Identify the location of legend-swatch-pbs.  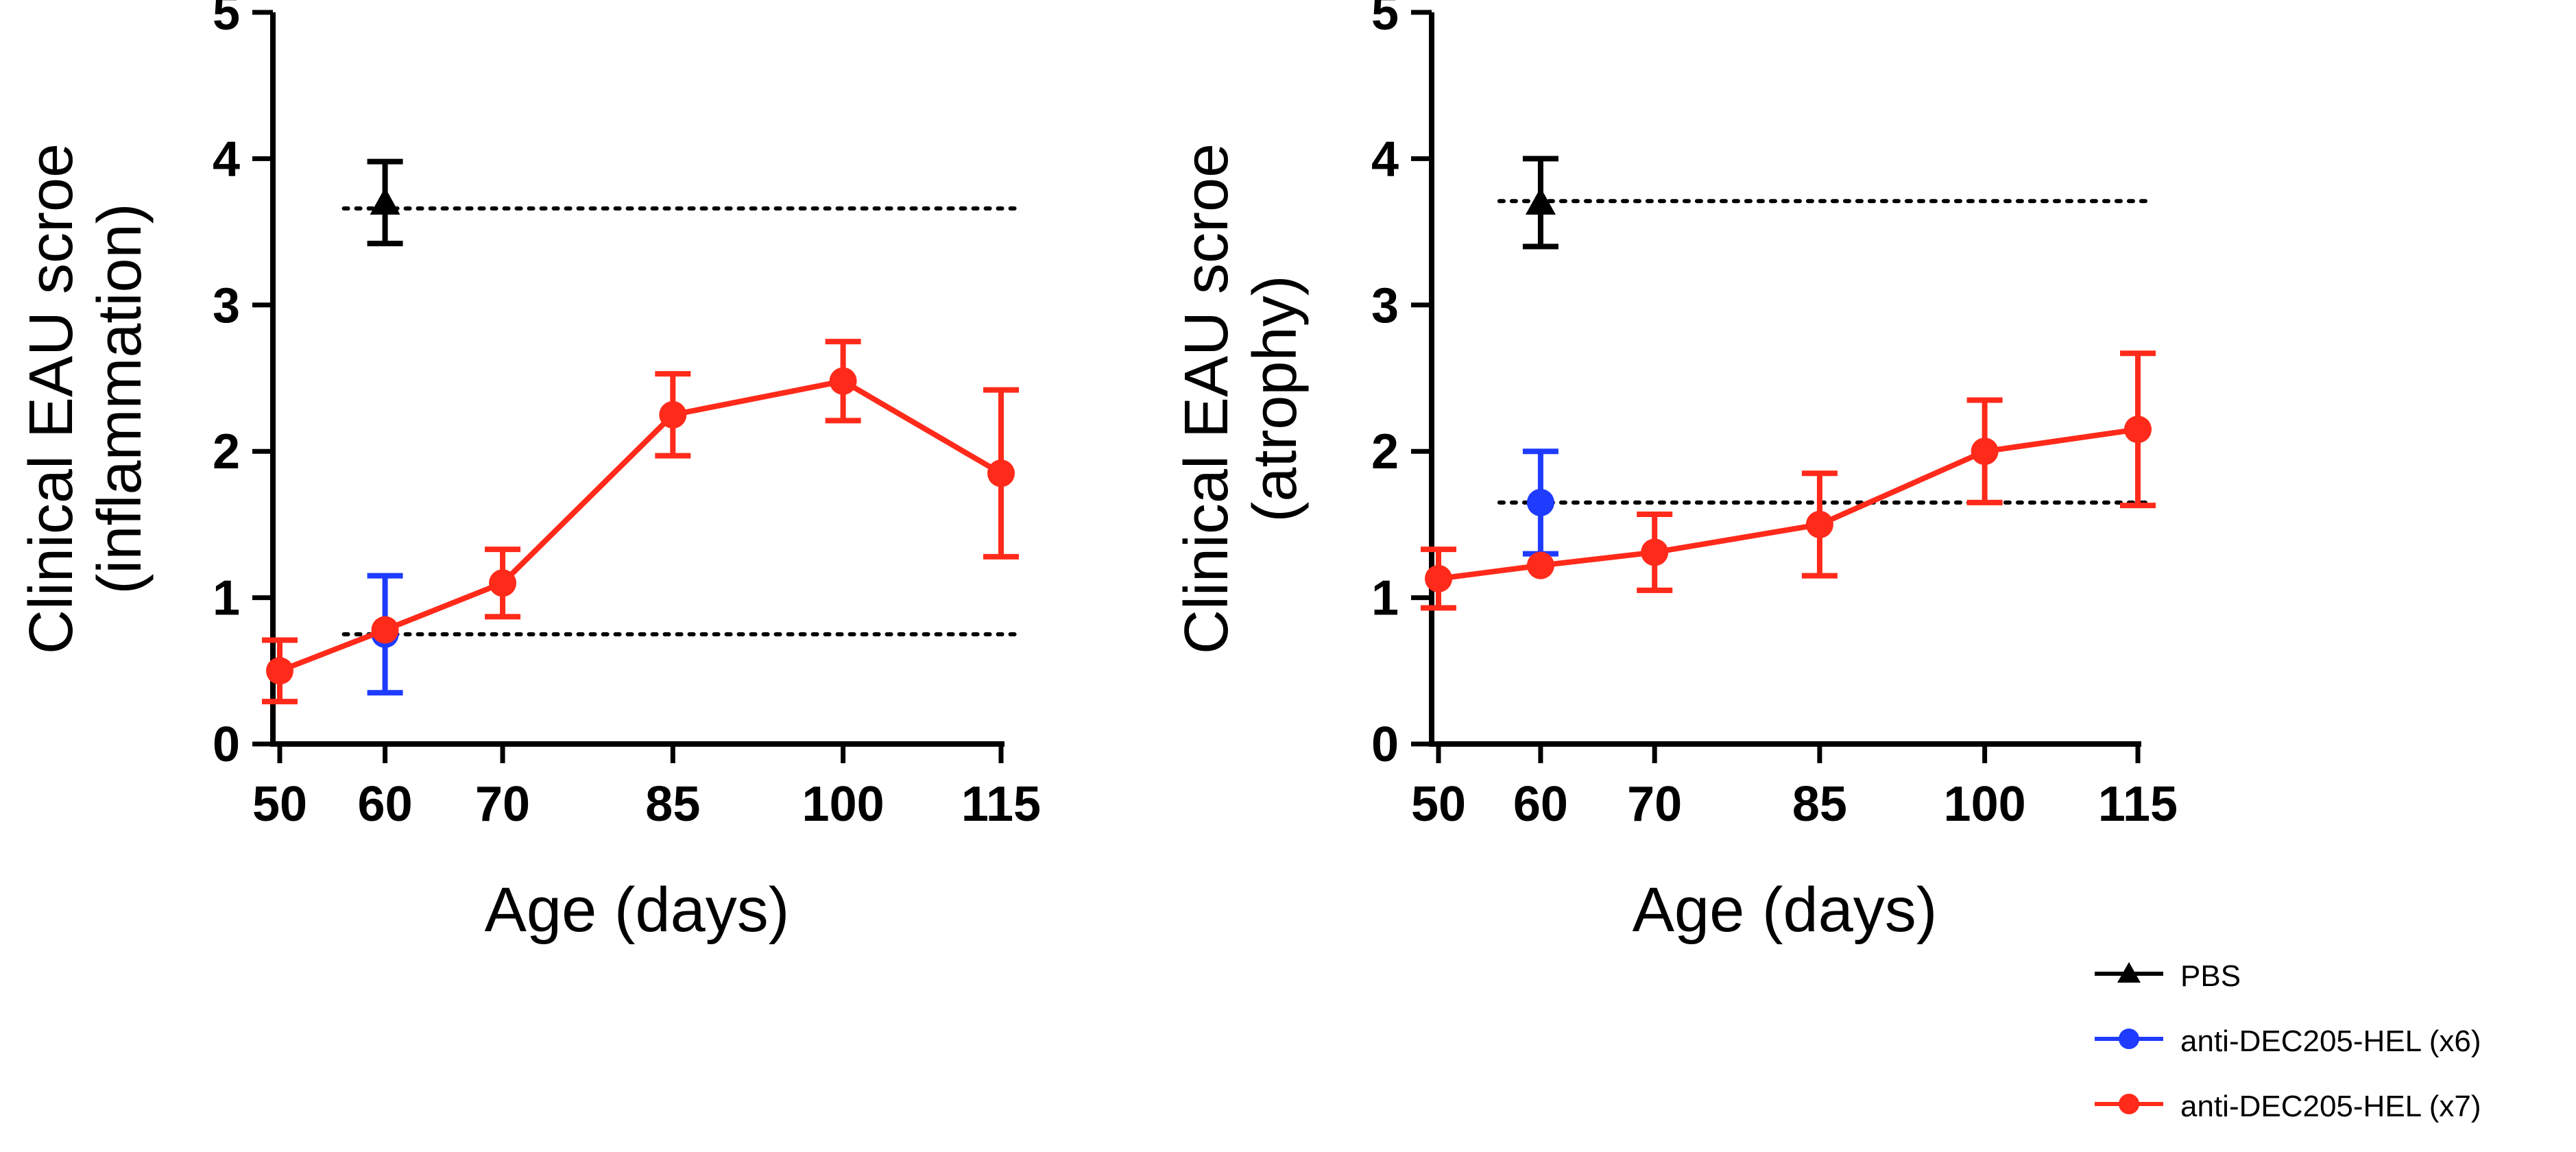
(2129, 972).